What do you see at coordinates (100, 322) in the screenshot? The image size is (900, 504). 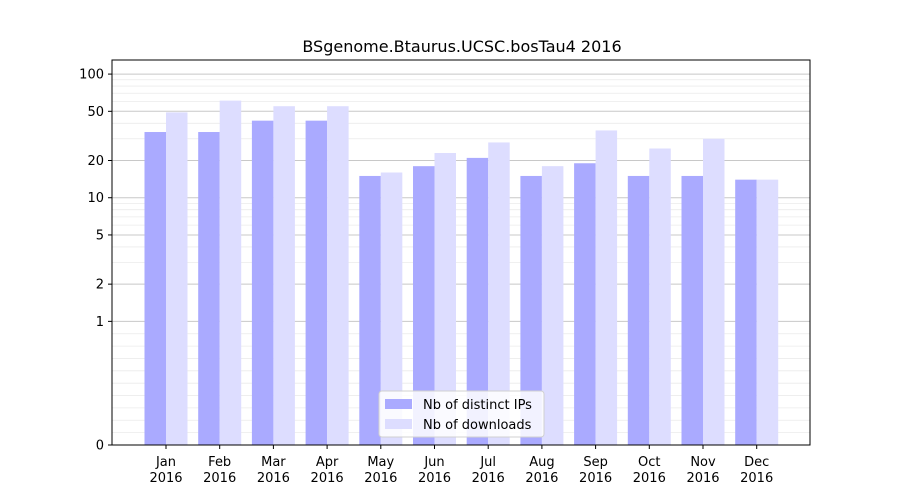 I see `y-tick-label: 1` at bounding box center [100, 322].